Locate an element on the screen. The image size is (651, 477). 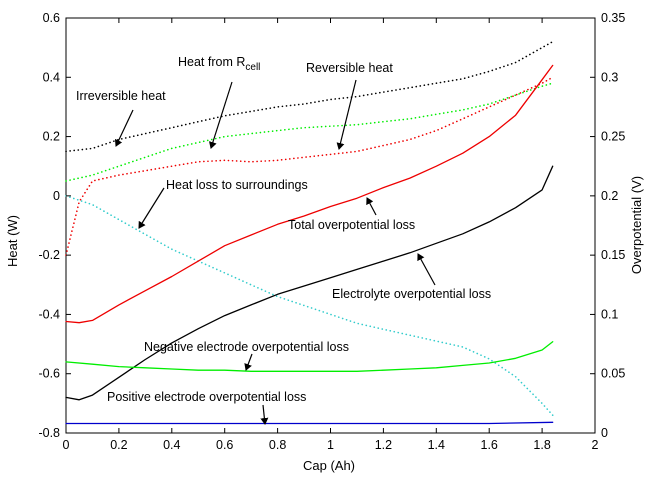
y2-tick-label: 0 is located at coordinates (604, 433).